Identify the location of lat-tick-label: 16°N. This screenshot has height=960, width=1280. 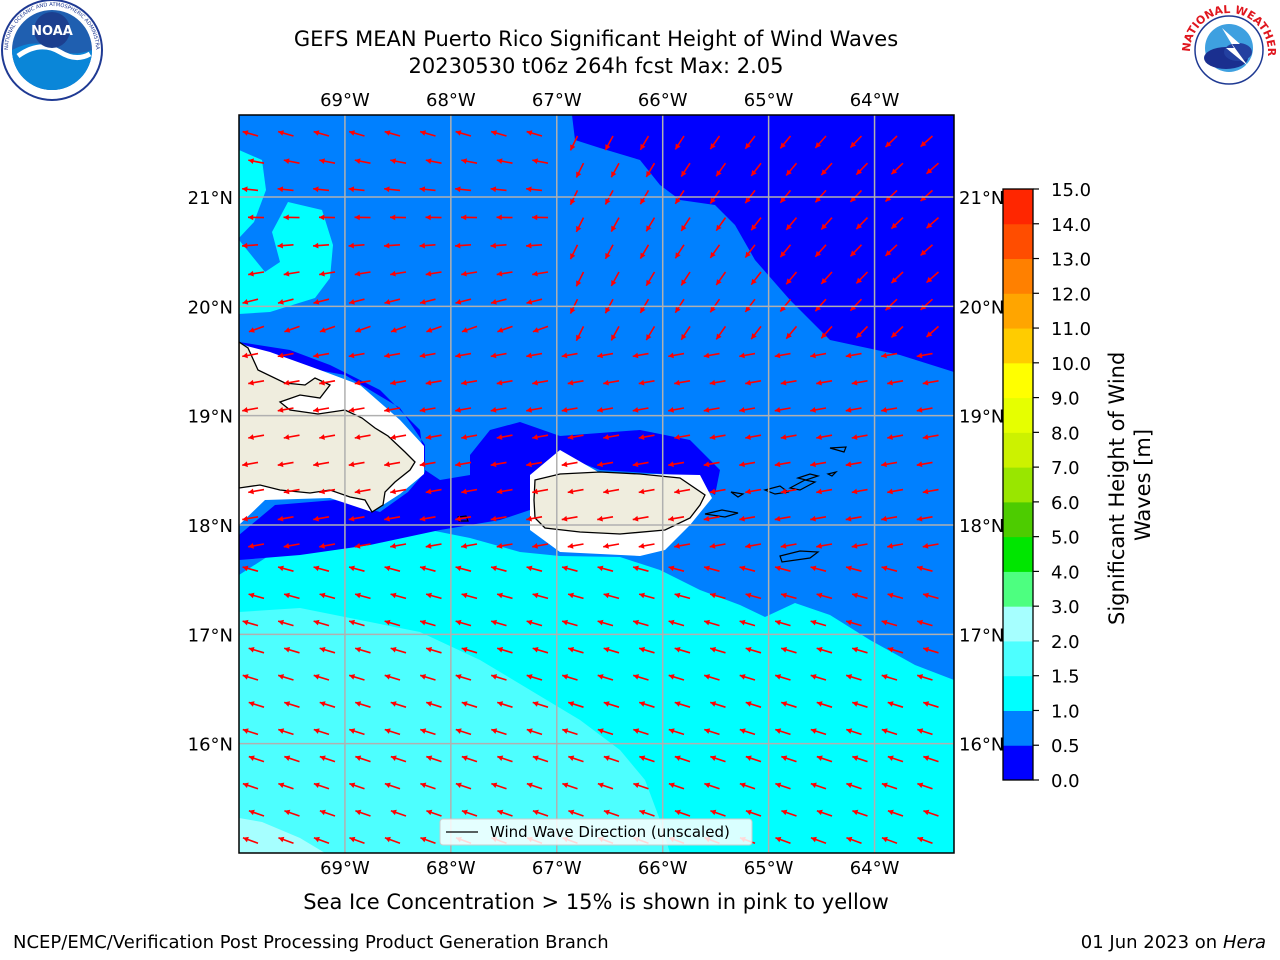
(981, 745).